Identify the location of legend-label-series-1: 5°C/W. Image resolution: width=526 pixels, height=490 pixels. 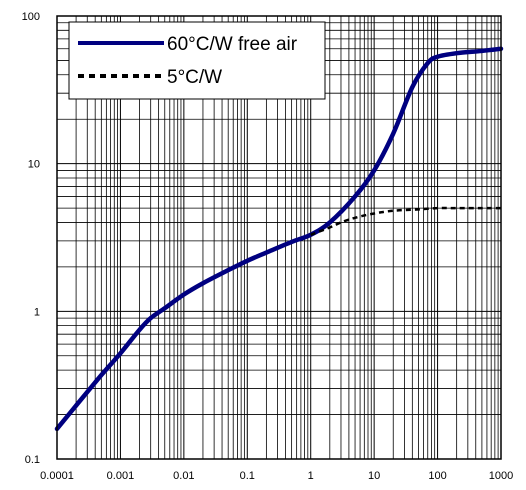
(194, 77).